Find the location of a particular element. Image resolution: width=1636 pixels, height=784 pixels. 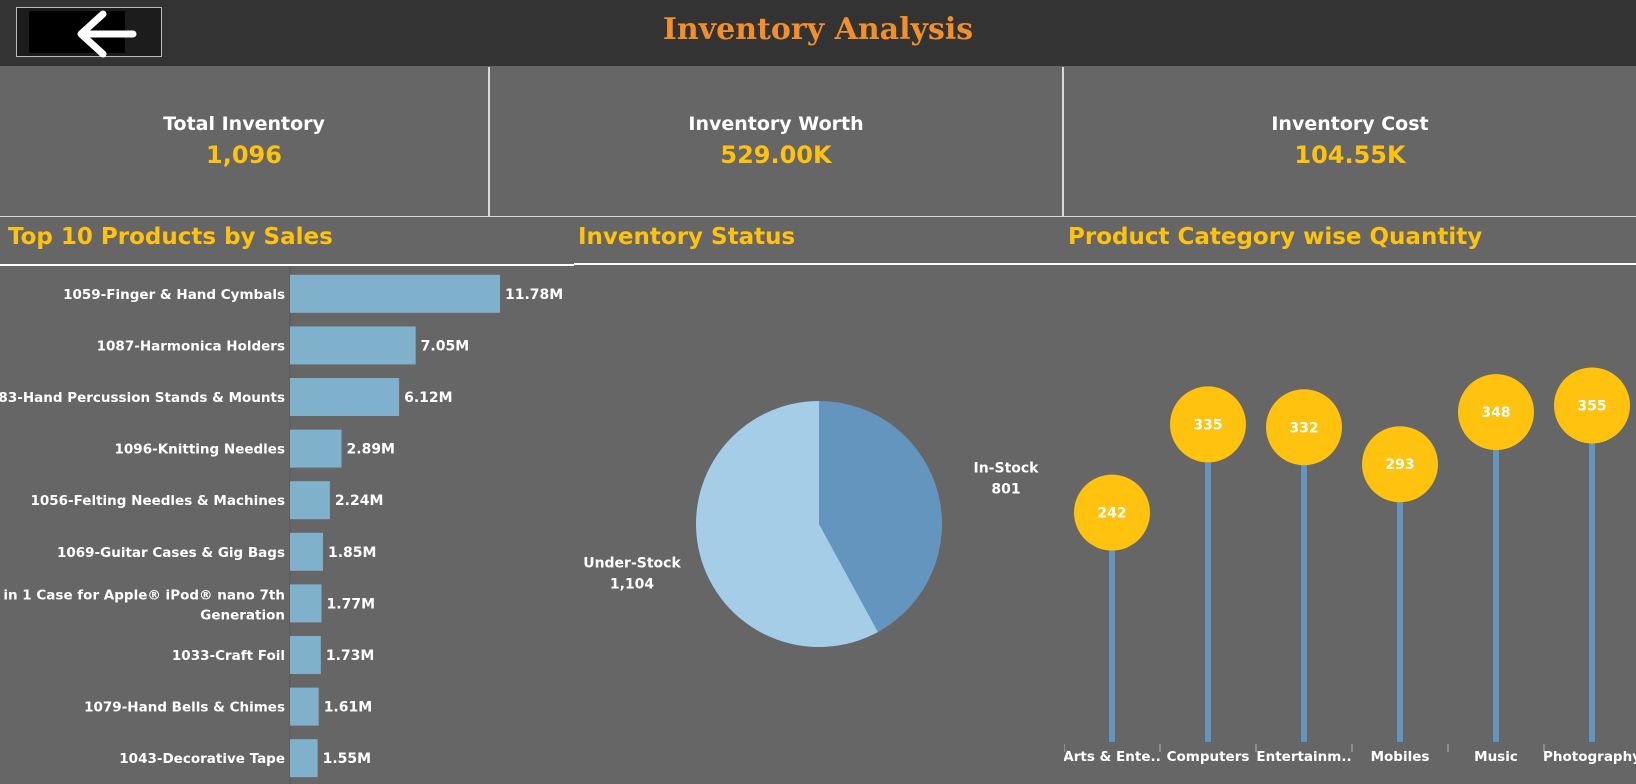

lollipop-category-label: Music is located at coordinates (1496, 757).